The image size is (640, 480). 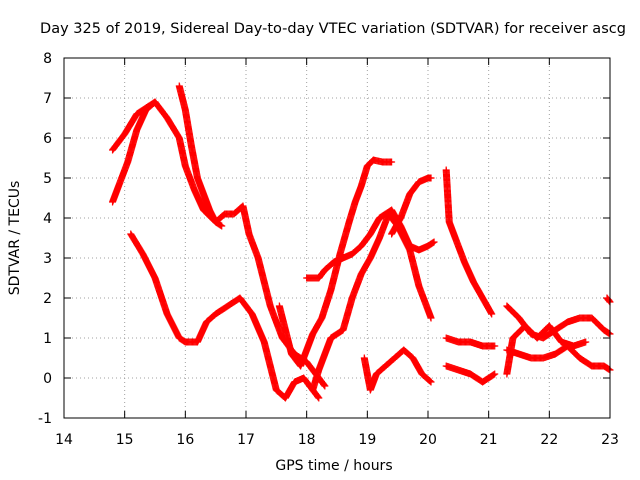 I want to click on x-tick-label: 20, so click(x=428, y=440).